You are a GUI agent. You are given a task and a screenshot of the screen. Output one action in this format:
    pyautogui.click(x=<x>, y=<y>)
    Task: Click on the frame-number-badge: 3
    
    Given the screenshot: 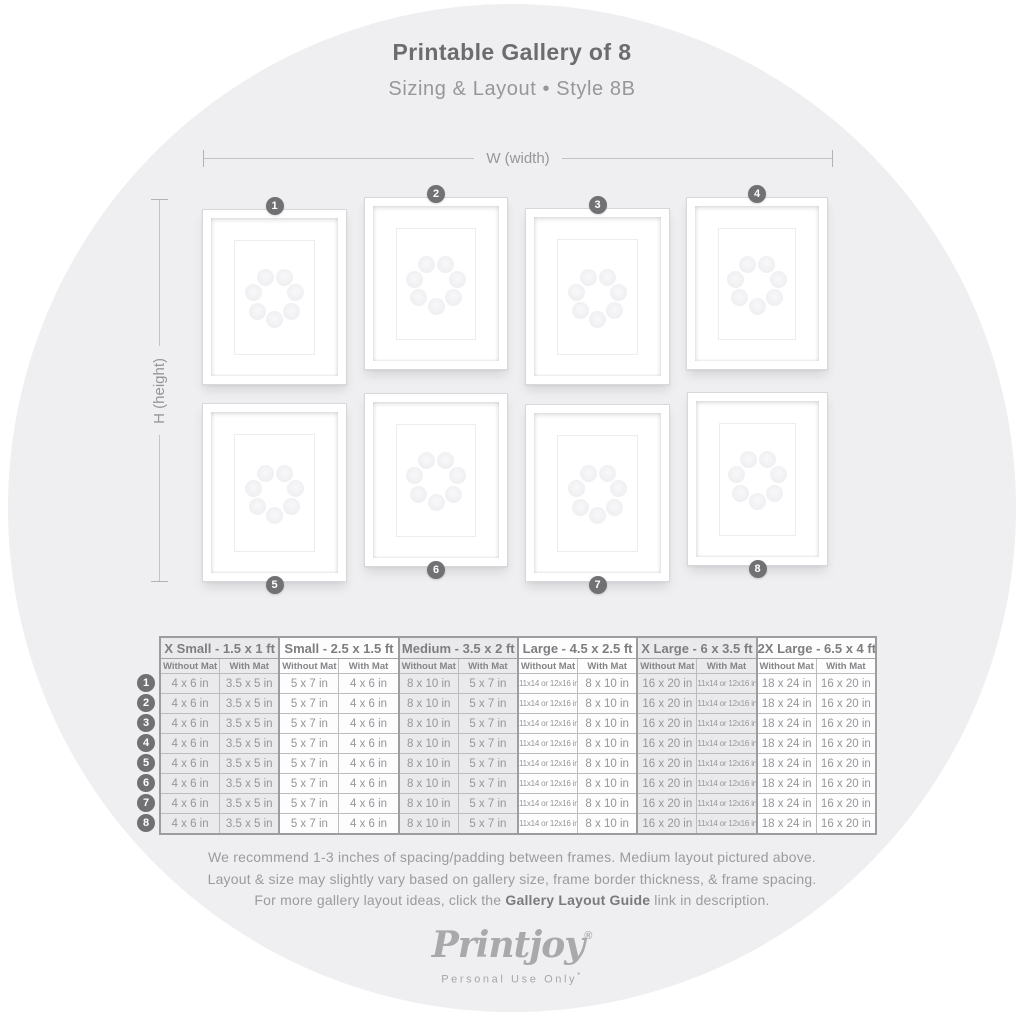 What is the action you would take?
    pyautogui.click(x=597, y=205)
    